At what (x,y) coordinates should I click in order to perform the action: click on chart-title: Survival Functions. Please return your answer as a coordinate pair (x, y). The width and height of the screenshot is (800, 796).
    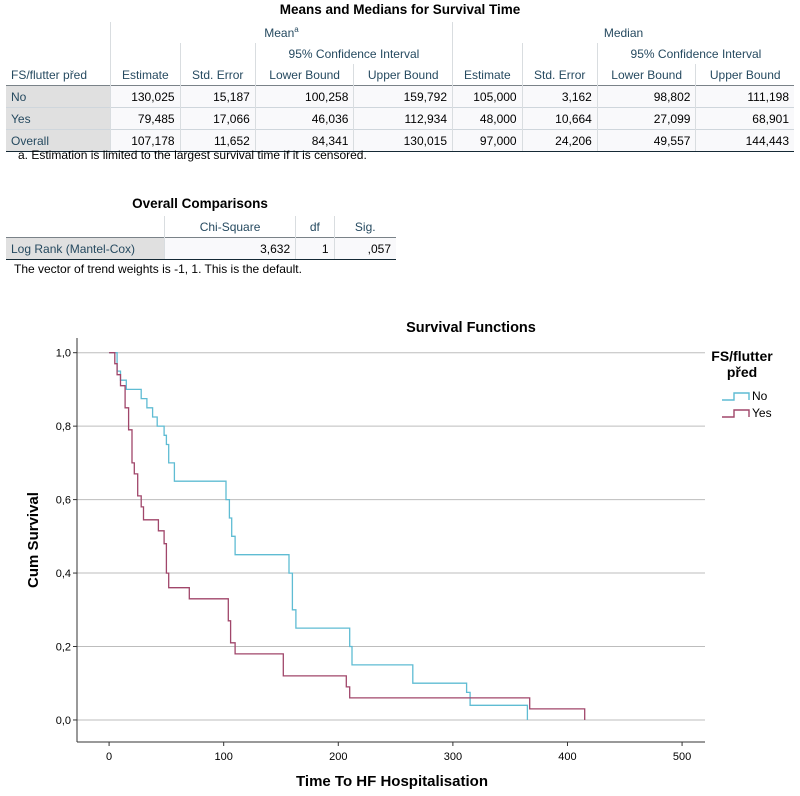
    Looking at the image, I should click on (471, 328).